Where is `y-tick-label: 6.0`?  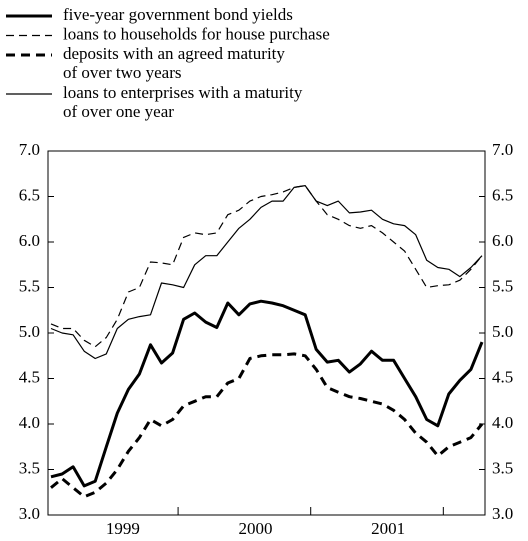 y-tick-label: 6.0 is located at coordinates (29, 240).